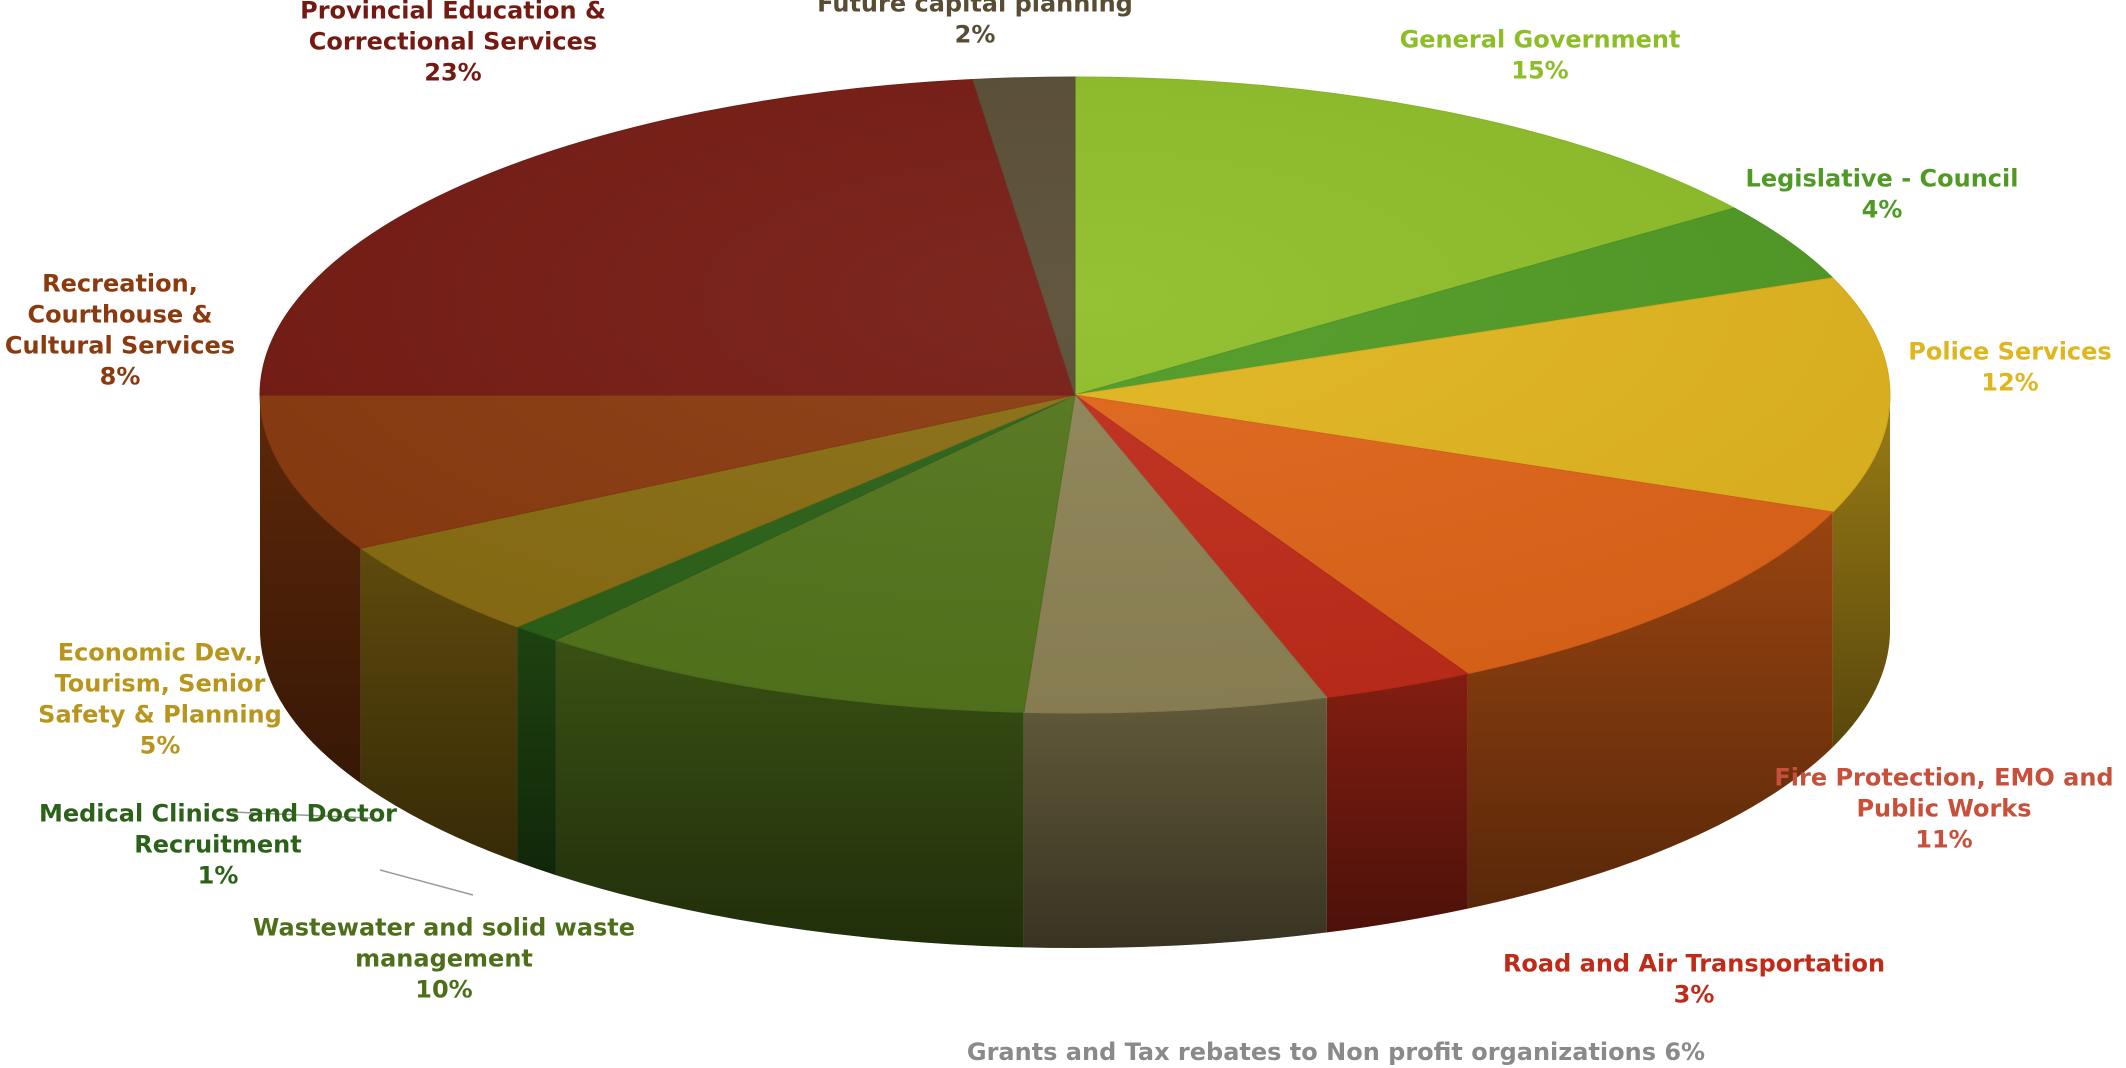  Describe the element at coordinates (301, 815) in the screenshot. I see `leader-line-economic-dev-tourism-senior-safety-planning` at that location.